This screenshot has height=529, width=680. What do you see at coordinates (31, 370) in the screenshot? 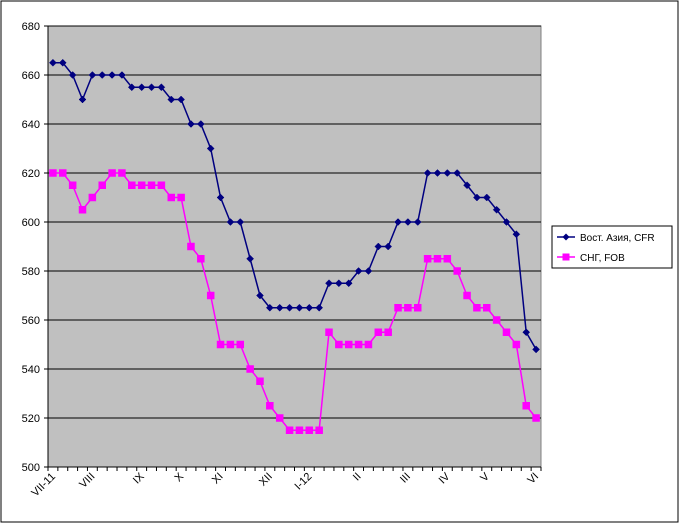
I see `y-tick-label: 540` at bounding box center [31, 370].